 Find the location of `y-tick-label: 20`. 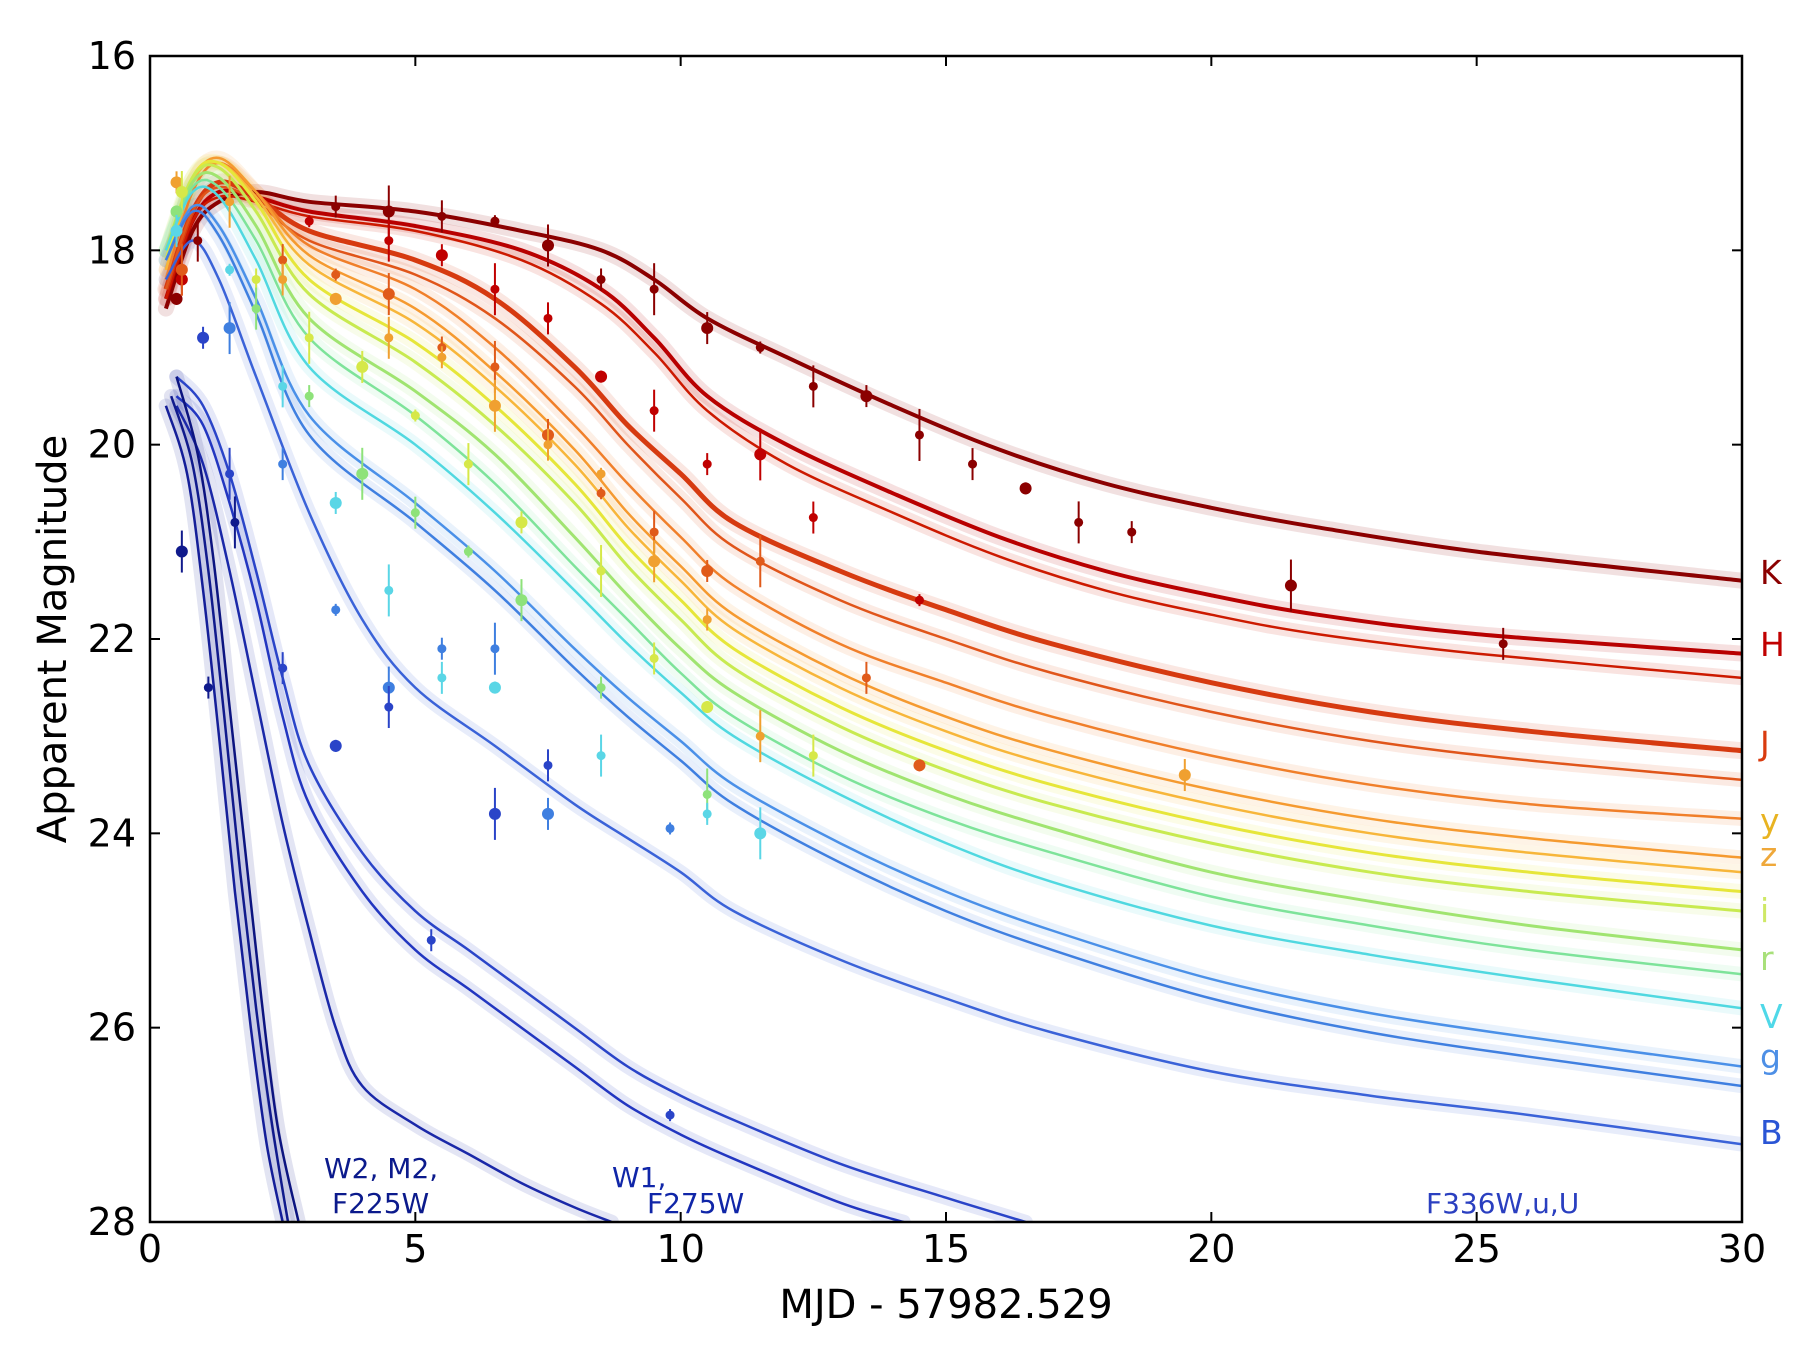

y-tick-label: 20 is located at coordinates (112, 445).